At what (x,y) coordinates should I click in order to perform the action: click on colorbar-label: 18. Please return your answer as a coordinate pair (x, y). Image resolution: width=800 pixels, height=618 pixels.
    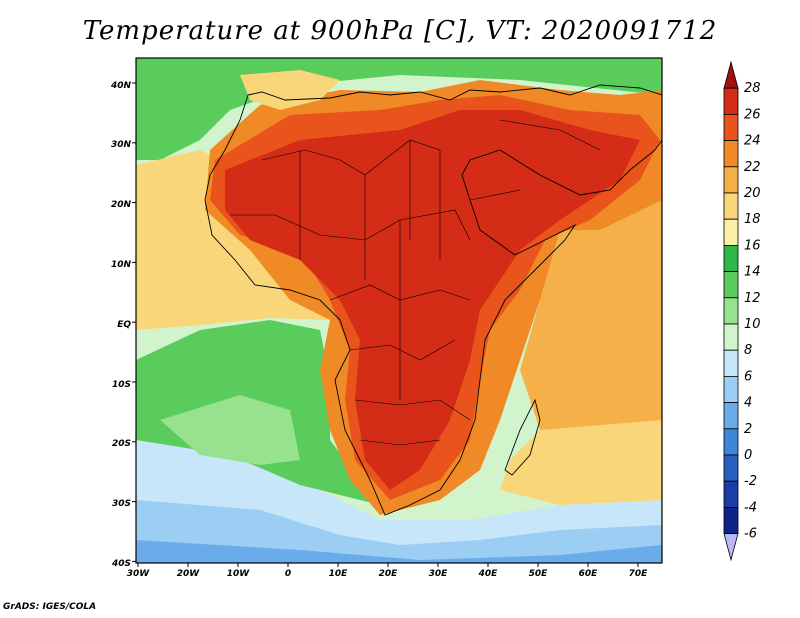
    Looking at the image, I should click on (752, 219).